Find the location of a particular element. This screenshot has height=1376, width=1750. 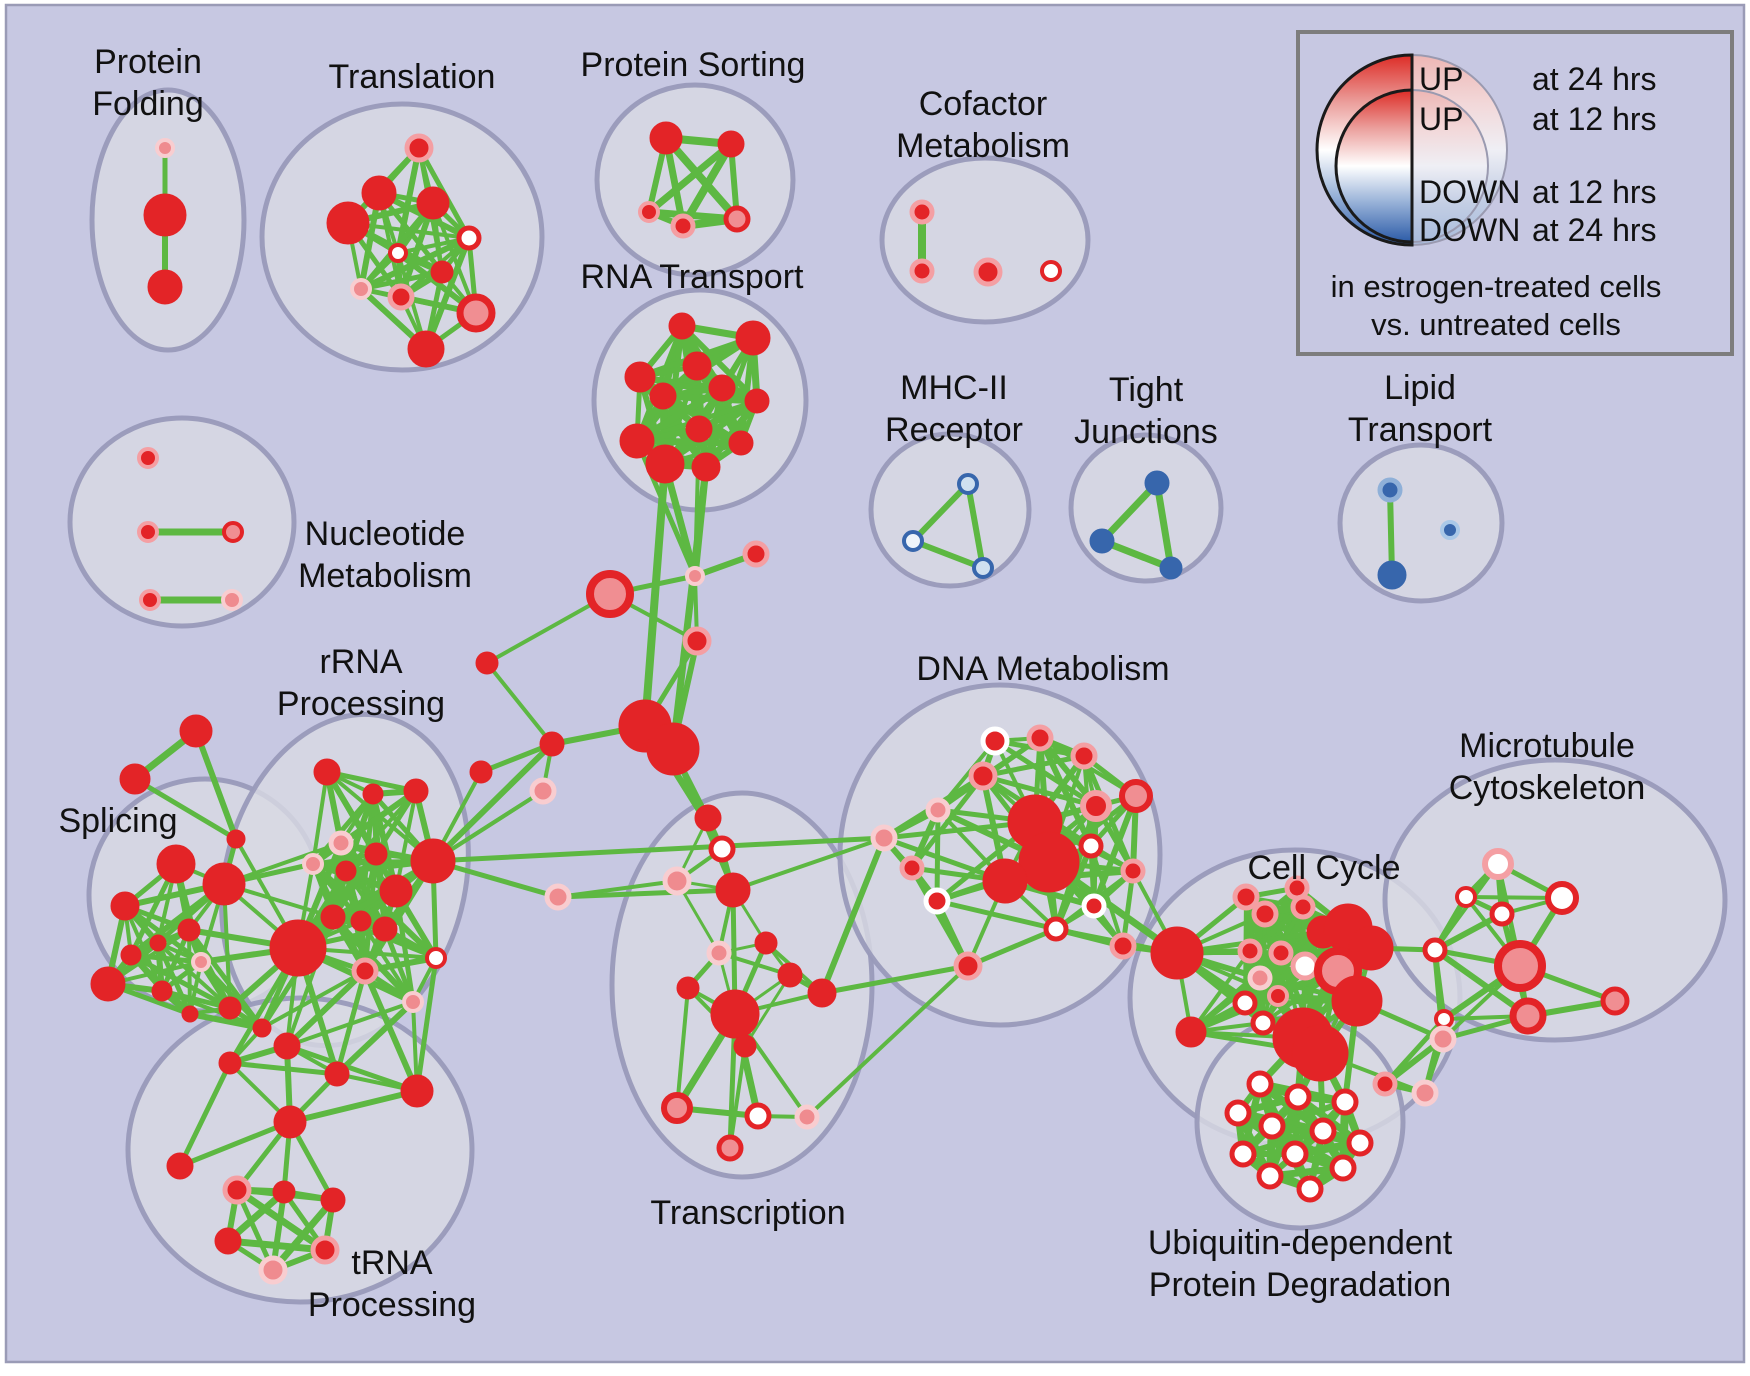

cluster-ellipse-lipid-transport is located at coordinates (1421, 523).